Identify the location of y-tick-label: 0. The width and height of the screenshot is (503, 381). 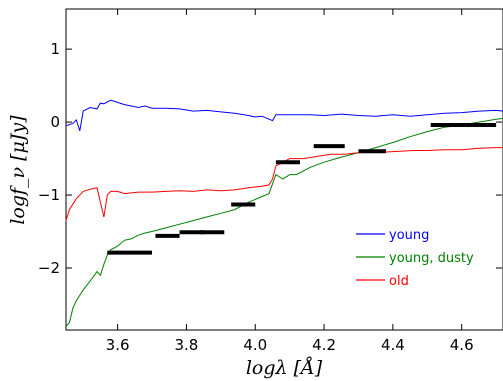
(55, 122).